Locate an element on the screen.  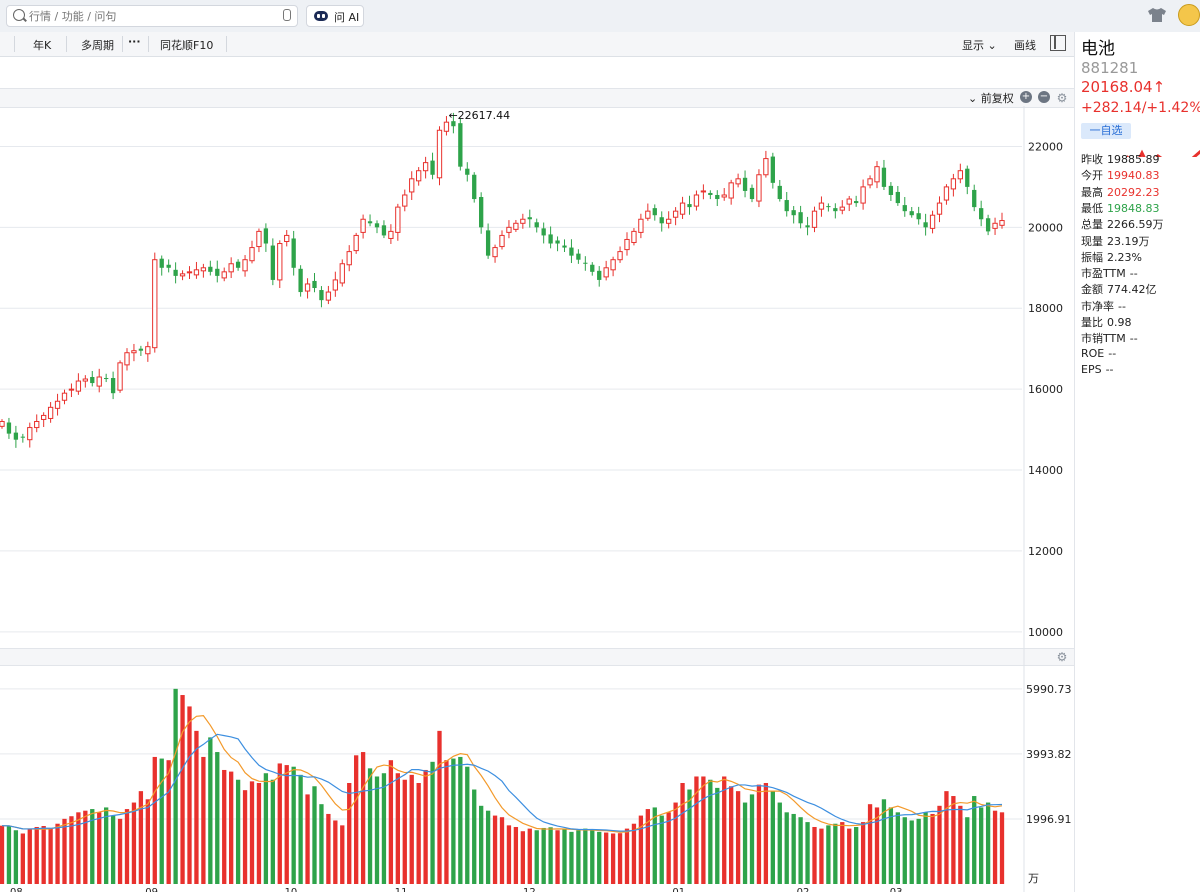
search-box is located at coordinates (152, 16).